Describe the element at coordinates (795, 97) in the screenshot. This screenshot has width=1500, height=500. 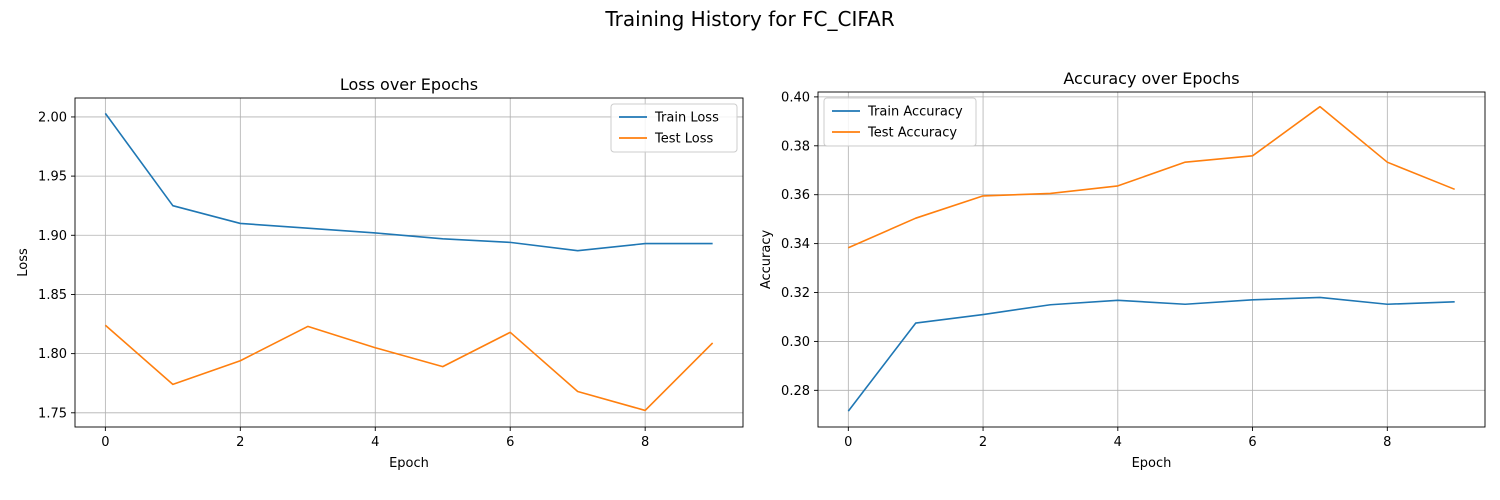
I see `y-tick-label: 0.40` at that location.